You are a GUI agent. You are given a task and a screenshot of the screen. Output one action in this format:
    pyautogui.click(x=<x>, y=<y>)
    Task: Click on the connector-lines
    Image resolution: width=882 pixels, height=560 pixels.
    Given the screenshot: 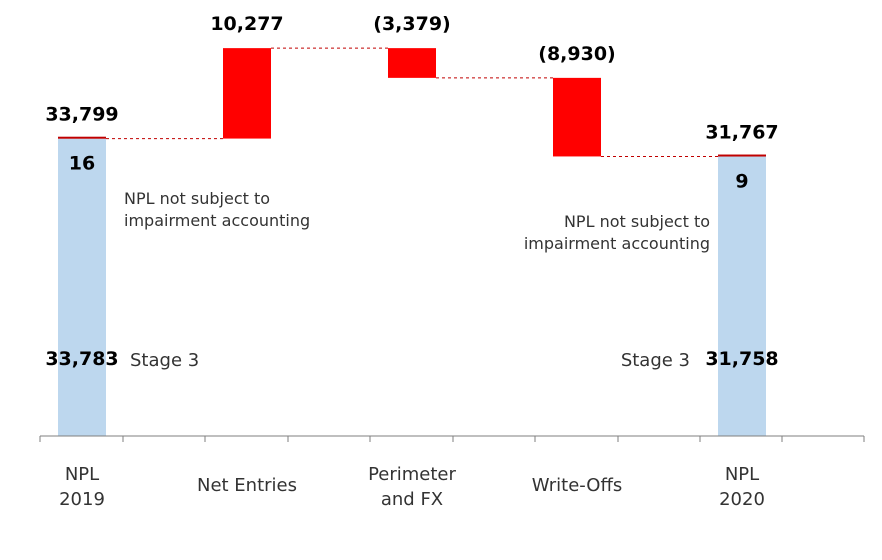 What is the action you would take?
    pyautogui.click(x=412, y=102)
    